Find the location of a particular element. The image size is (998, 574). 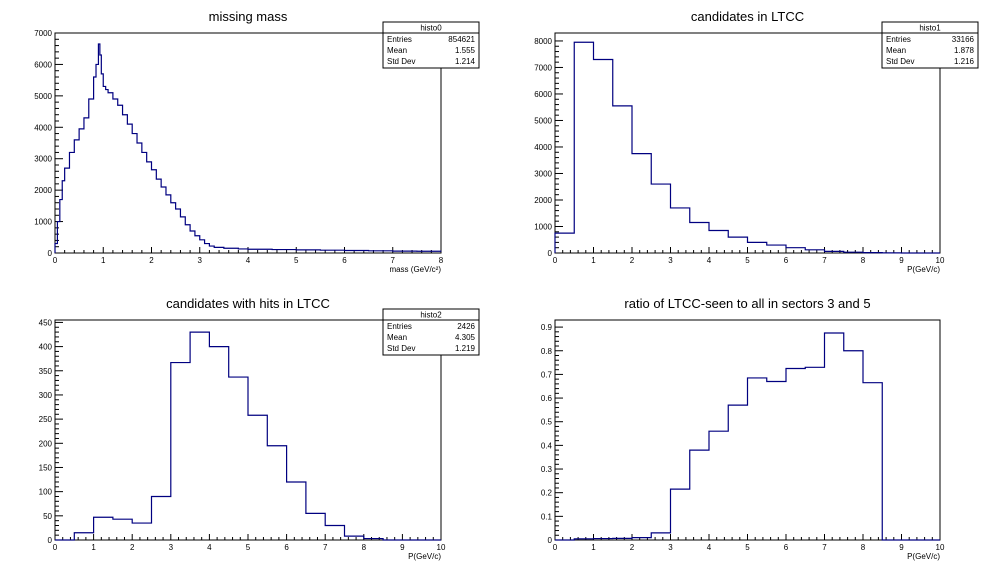

y-tick-label: 0.6 is located at coordinates (547, 398).